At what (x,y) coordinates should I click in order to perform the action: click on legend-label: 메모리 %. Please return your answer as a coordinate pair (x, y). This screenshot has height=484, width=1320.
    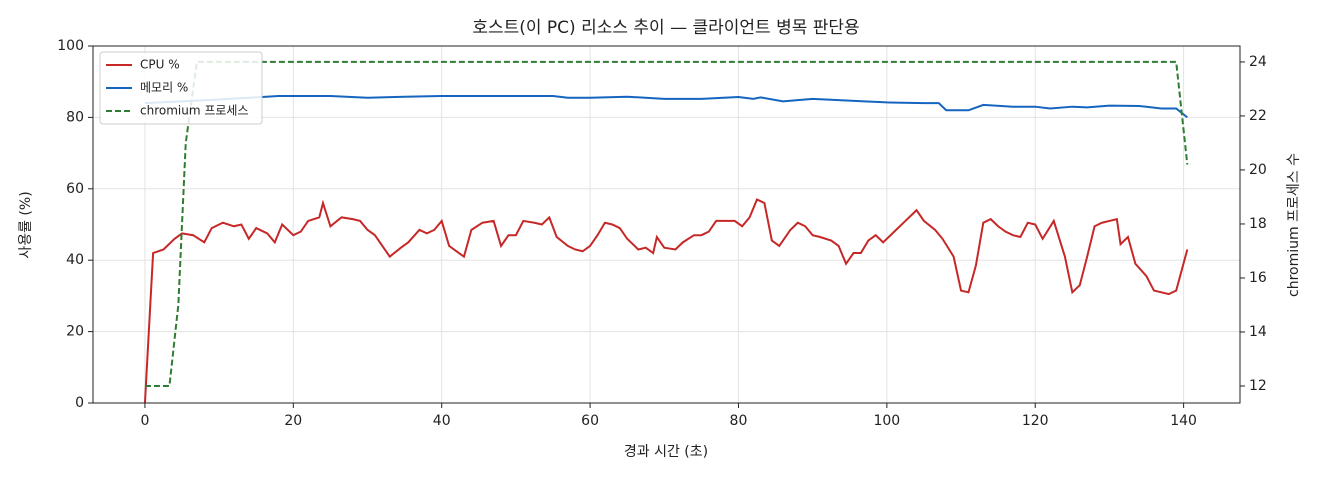
    Looking at the image, I should click on (164, 88).